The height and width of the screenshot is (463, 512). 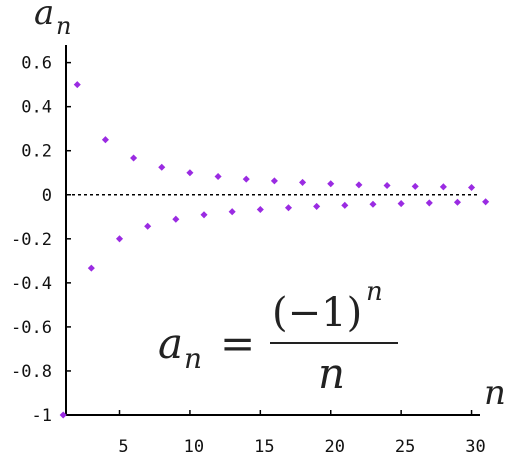 What do you see at coordinates (31, 328) in the screenshot?
I see `y-tick-label: -0.6` at bounding box center [31, 328].